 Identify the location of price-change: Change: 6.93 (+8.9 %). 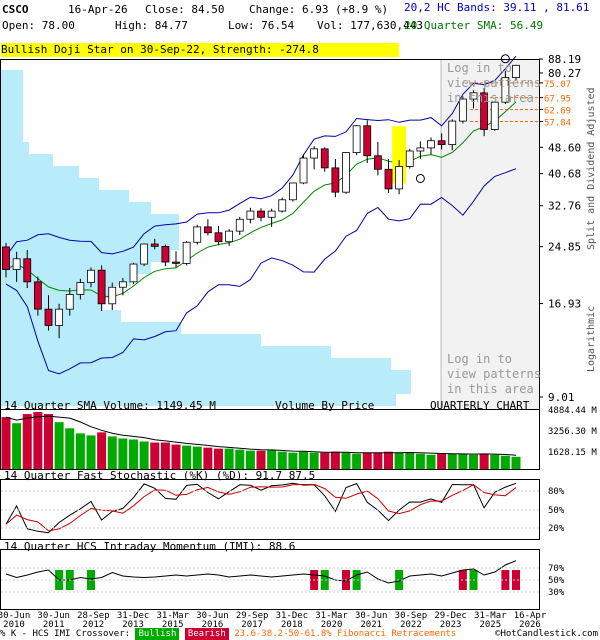
(319, 9).